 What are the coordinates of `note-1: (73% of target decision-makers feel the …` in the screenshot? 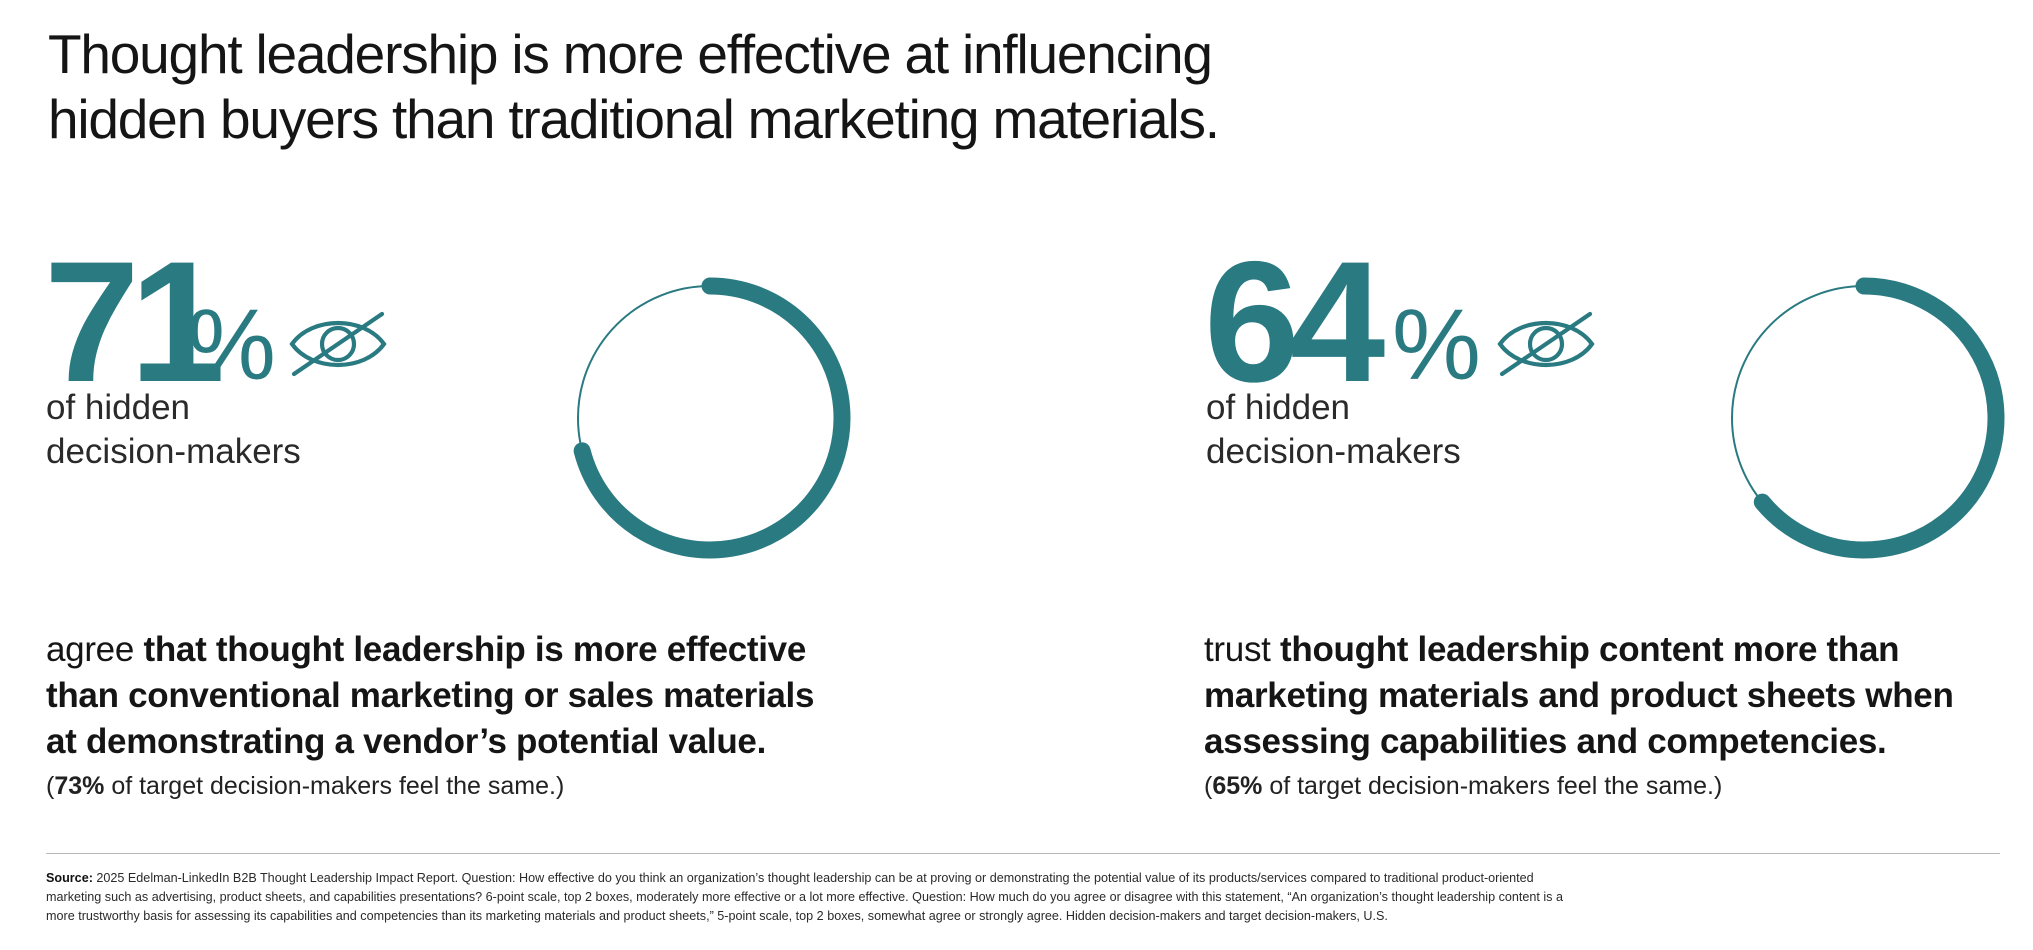 It's located at (305, 786).